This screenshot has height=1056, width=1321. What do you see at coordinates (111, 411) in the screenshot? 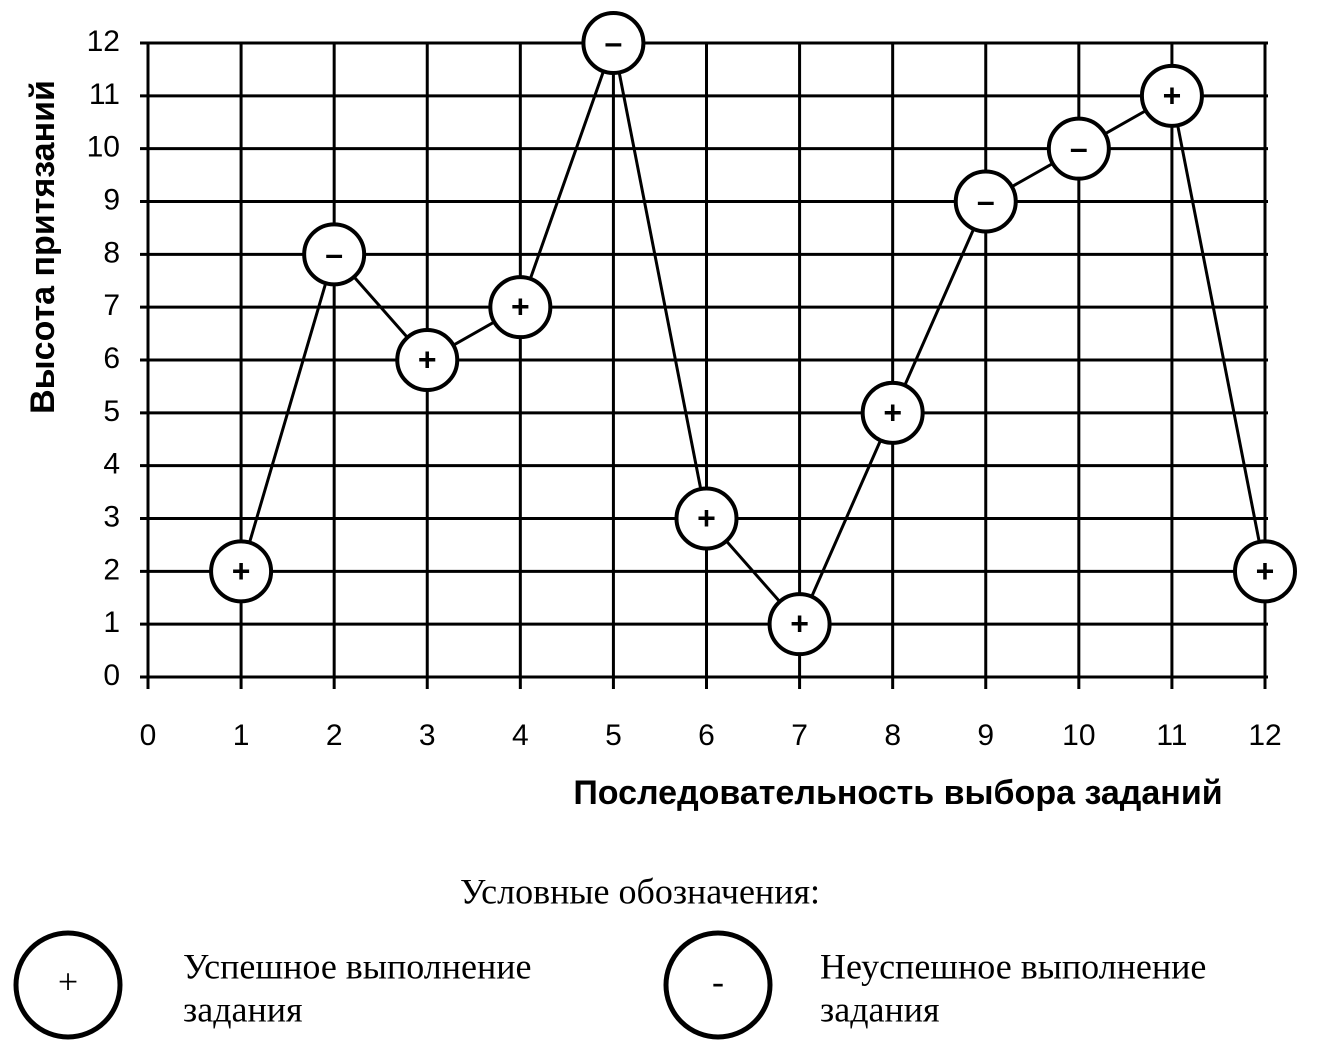
I see `y-tick-label: 5` at bounding box center [111, 411].